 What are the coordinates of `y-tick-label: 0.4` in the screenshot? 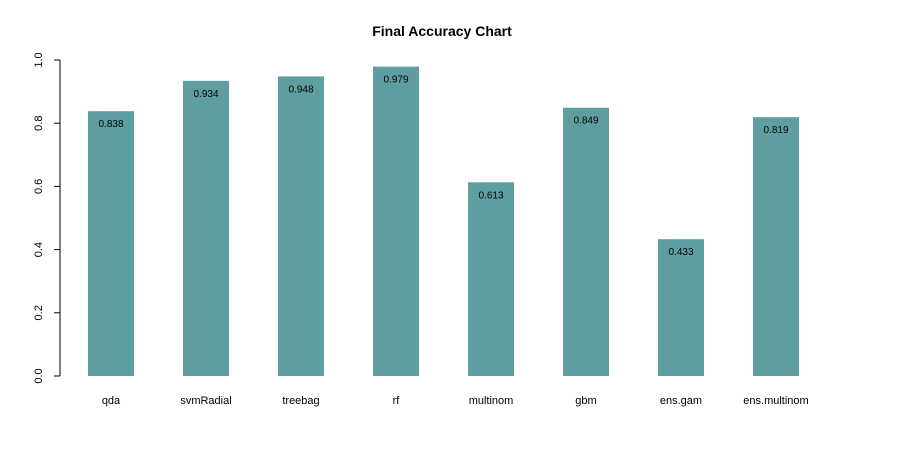 It's located at (39, 249).